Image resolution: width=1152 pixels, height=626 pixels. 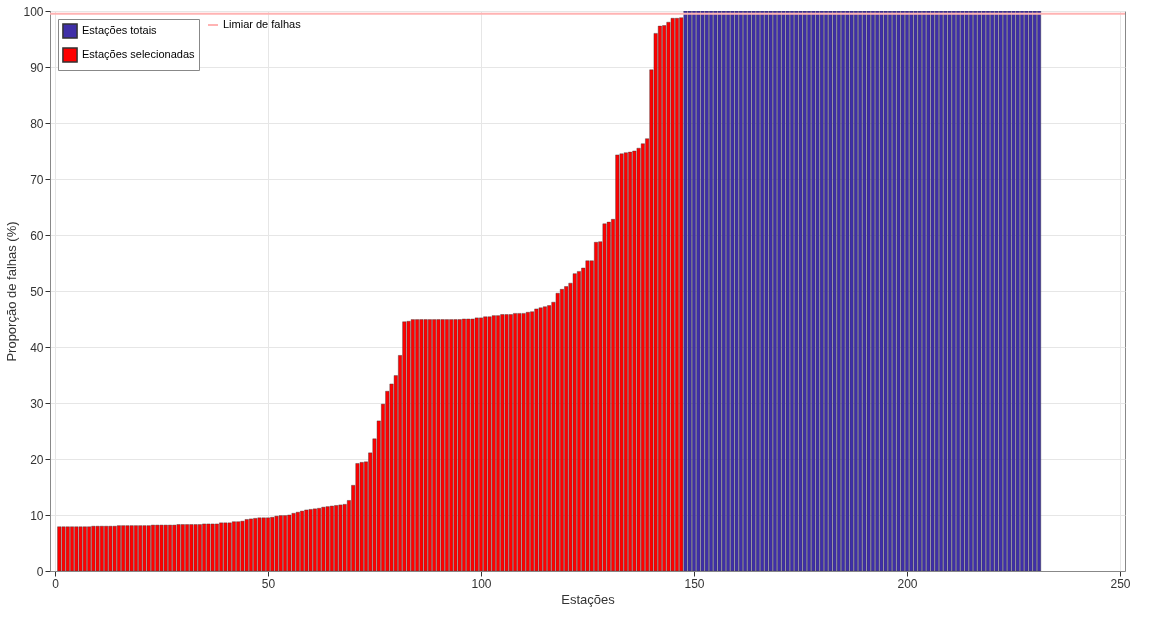 I want to click on y-axis-title: Proporção de falhas (%), so click(x=12, y=291).